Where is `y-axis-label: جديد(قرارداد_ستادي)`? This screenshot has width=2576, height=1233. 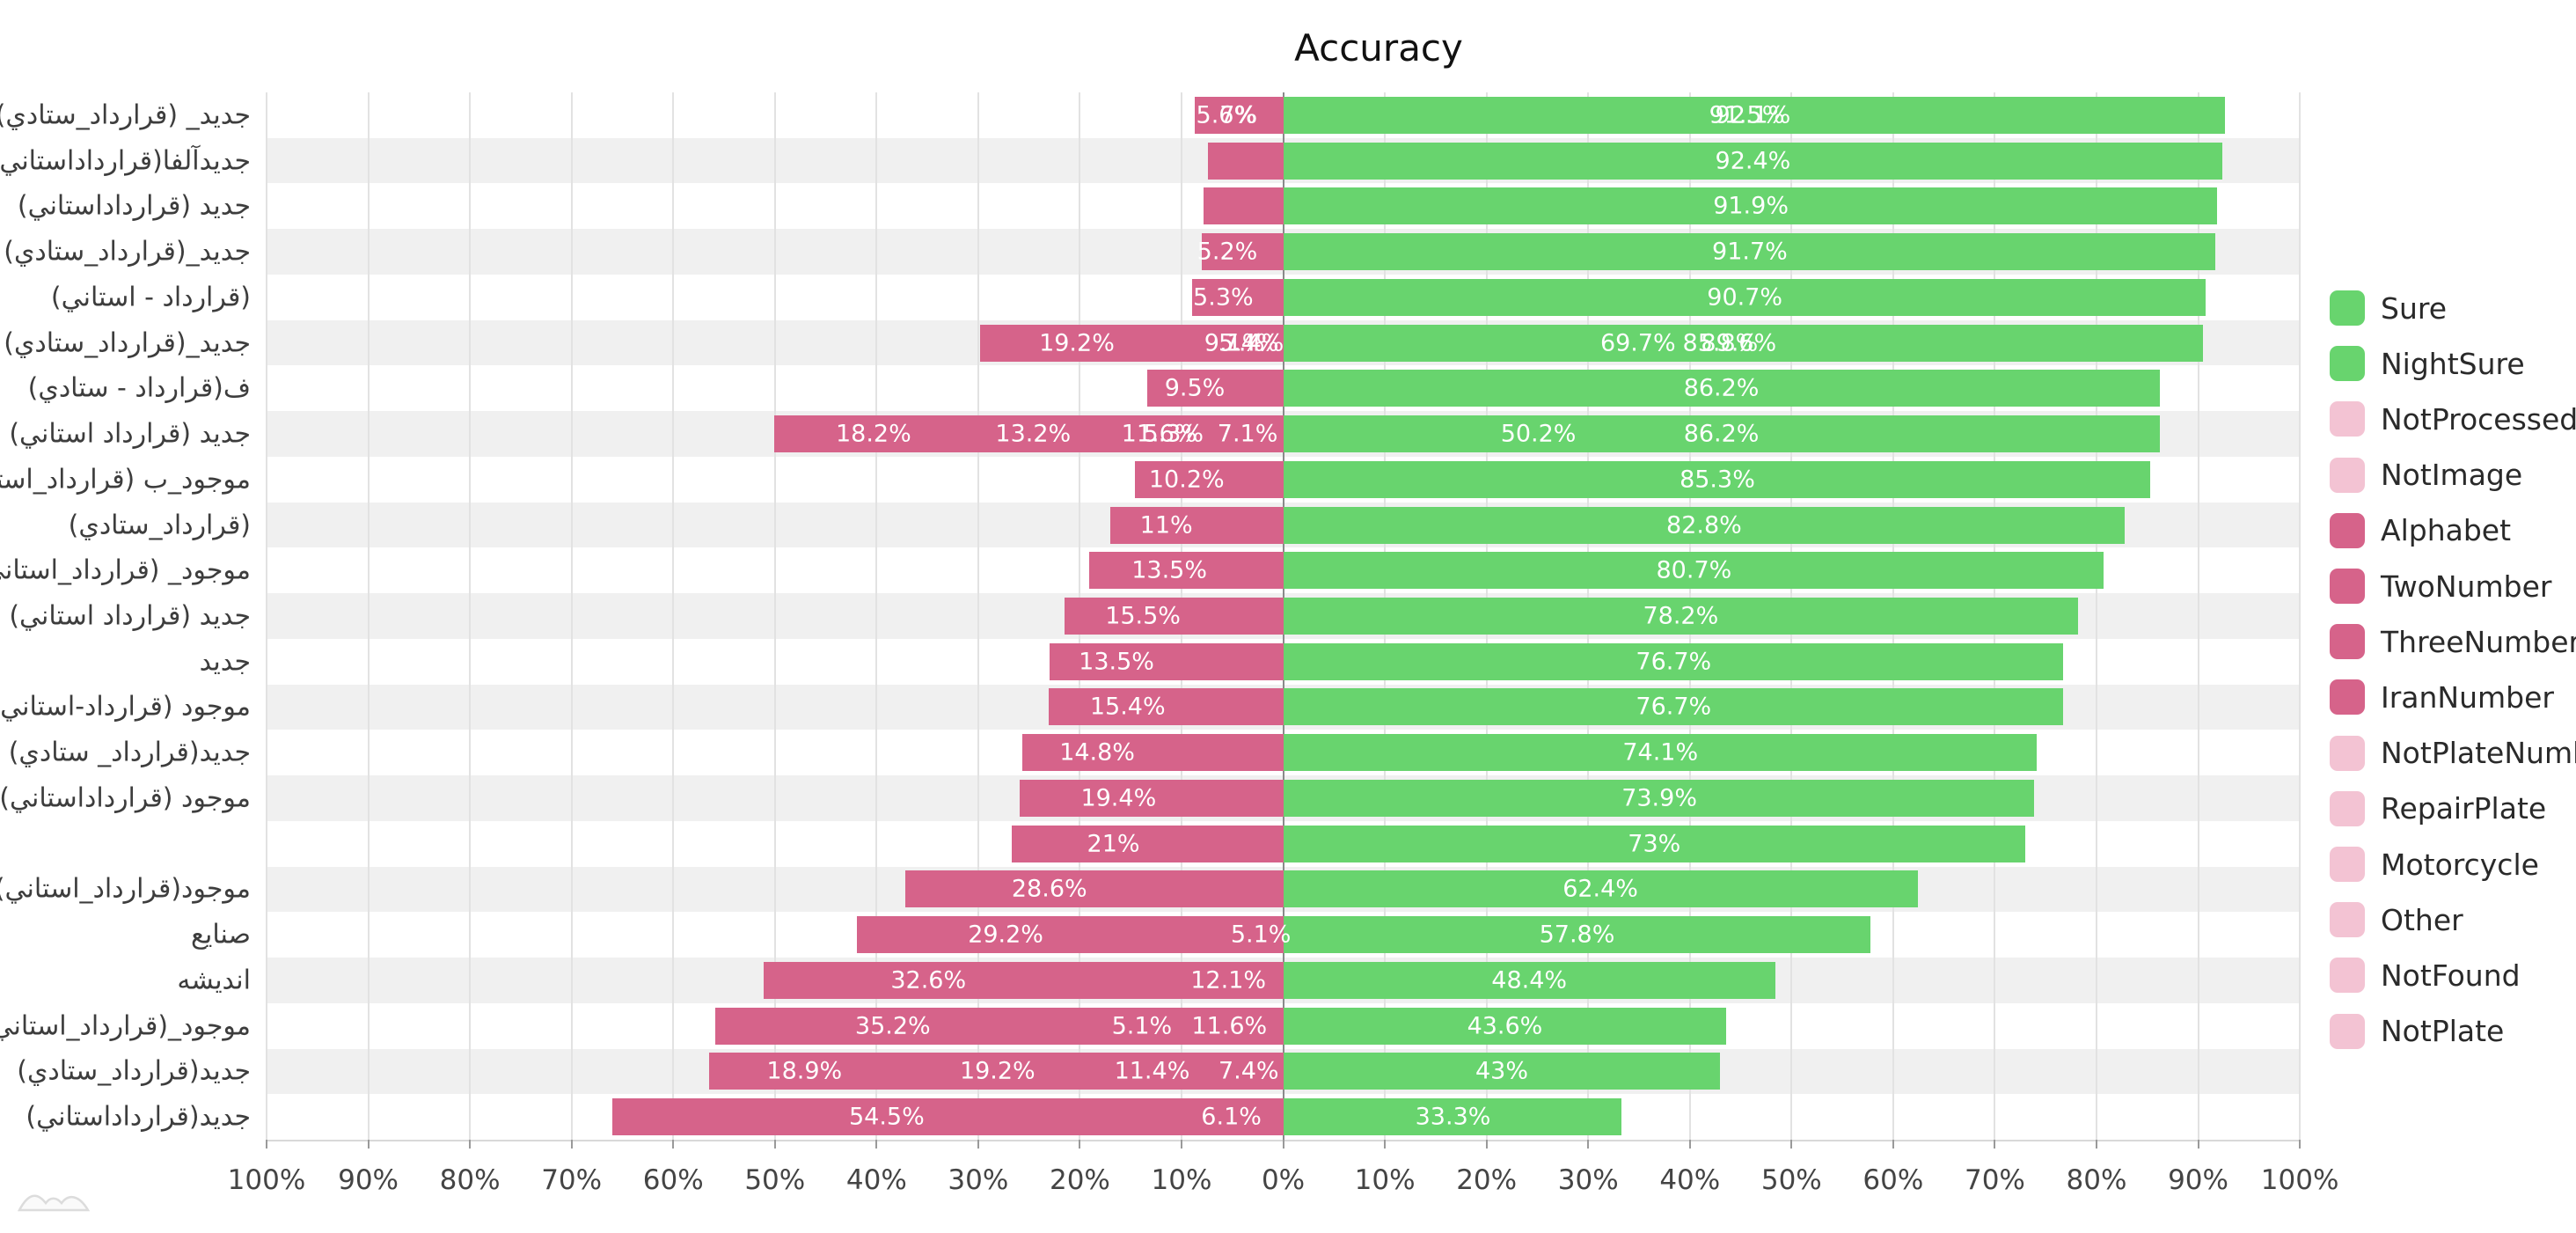
y-axis-label: جديد(قرارداد_ستادي) is located at coordinates (134, 1071).